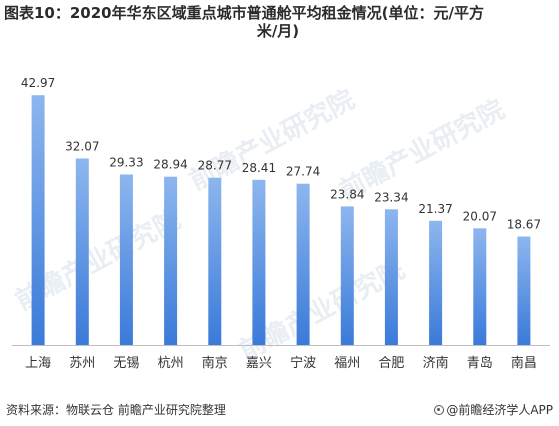  What do you see at coordinates (38, 83) in the screenshot?
I see `value-label: 42.97` at bounding box center [38, 83].